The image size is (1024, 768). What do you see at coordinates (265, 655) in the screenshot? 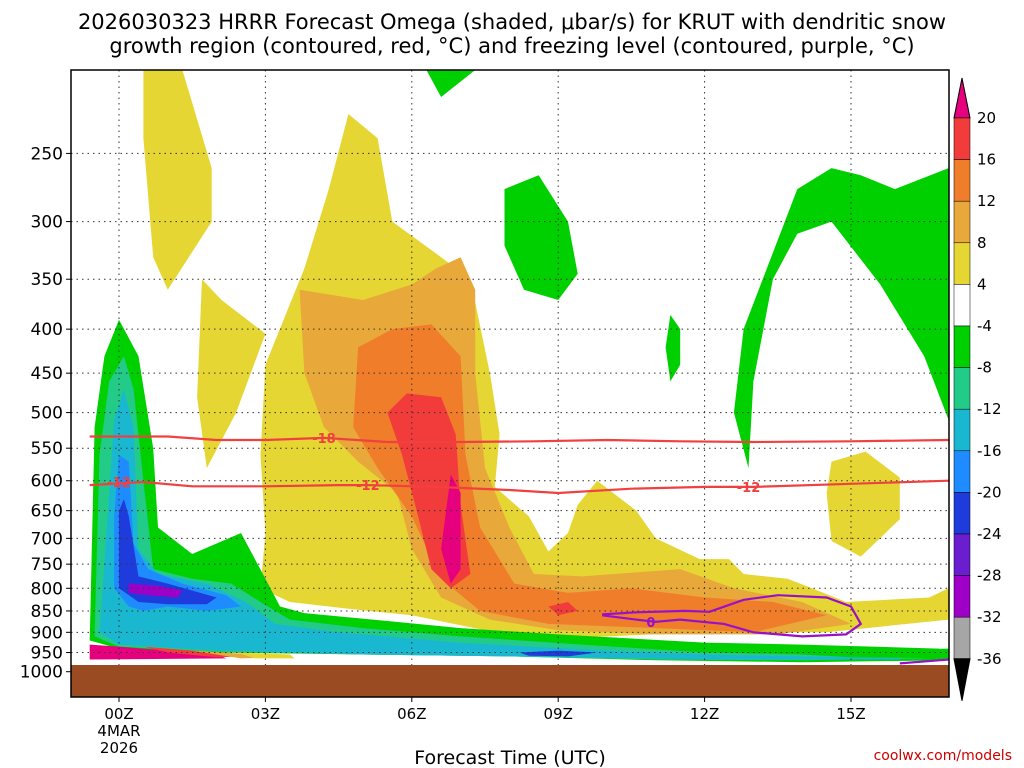
I see `shade-bottom-yellow` at bounding box center [265, 655].